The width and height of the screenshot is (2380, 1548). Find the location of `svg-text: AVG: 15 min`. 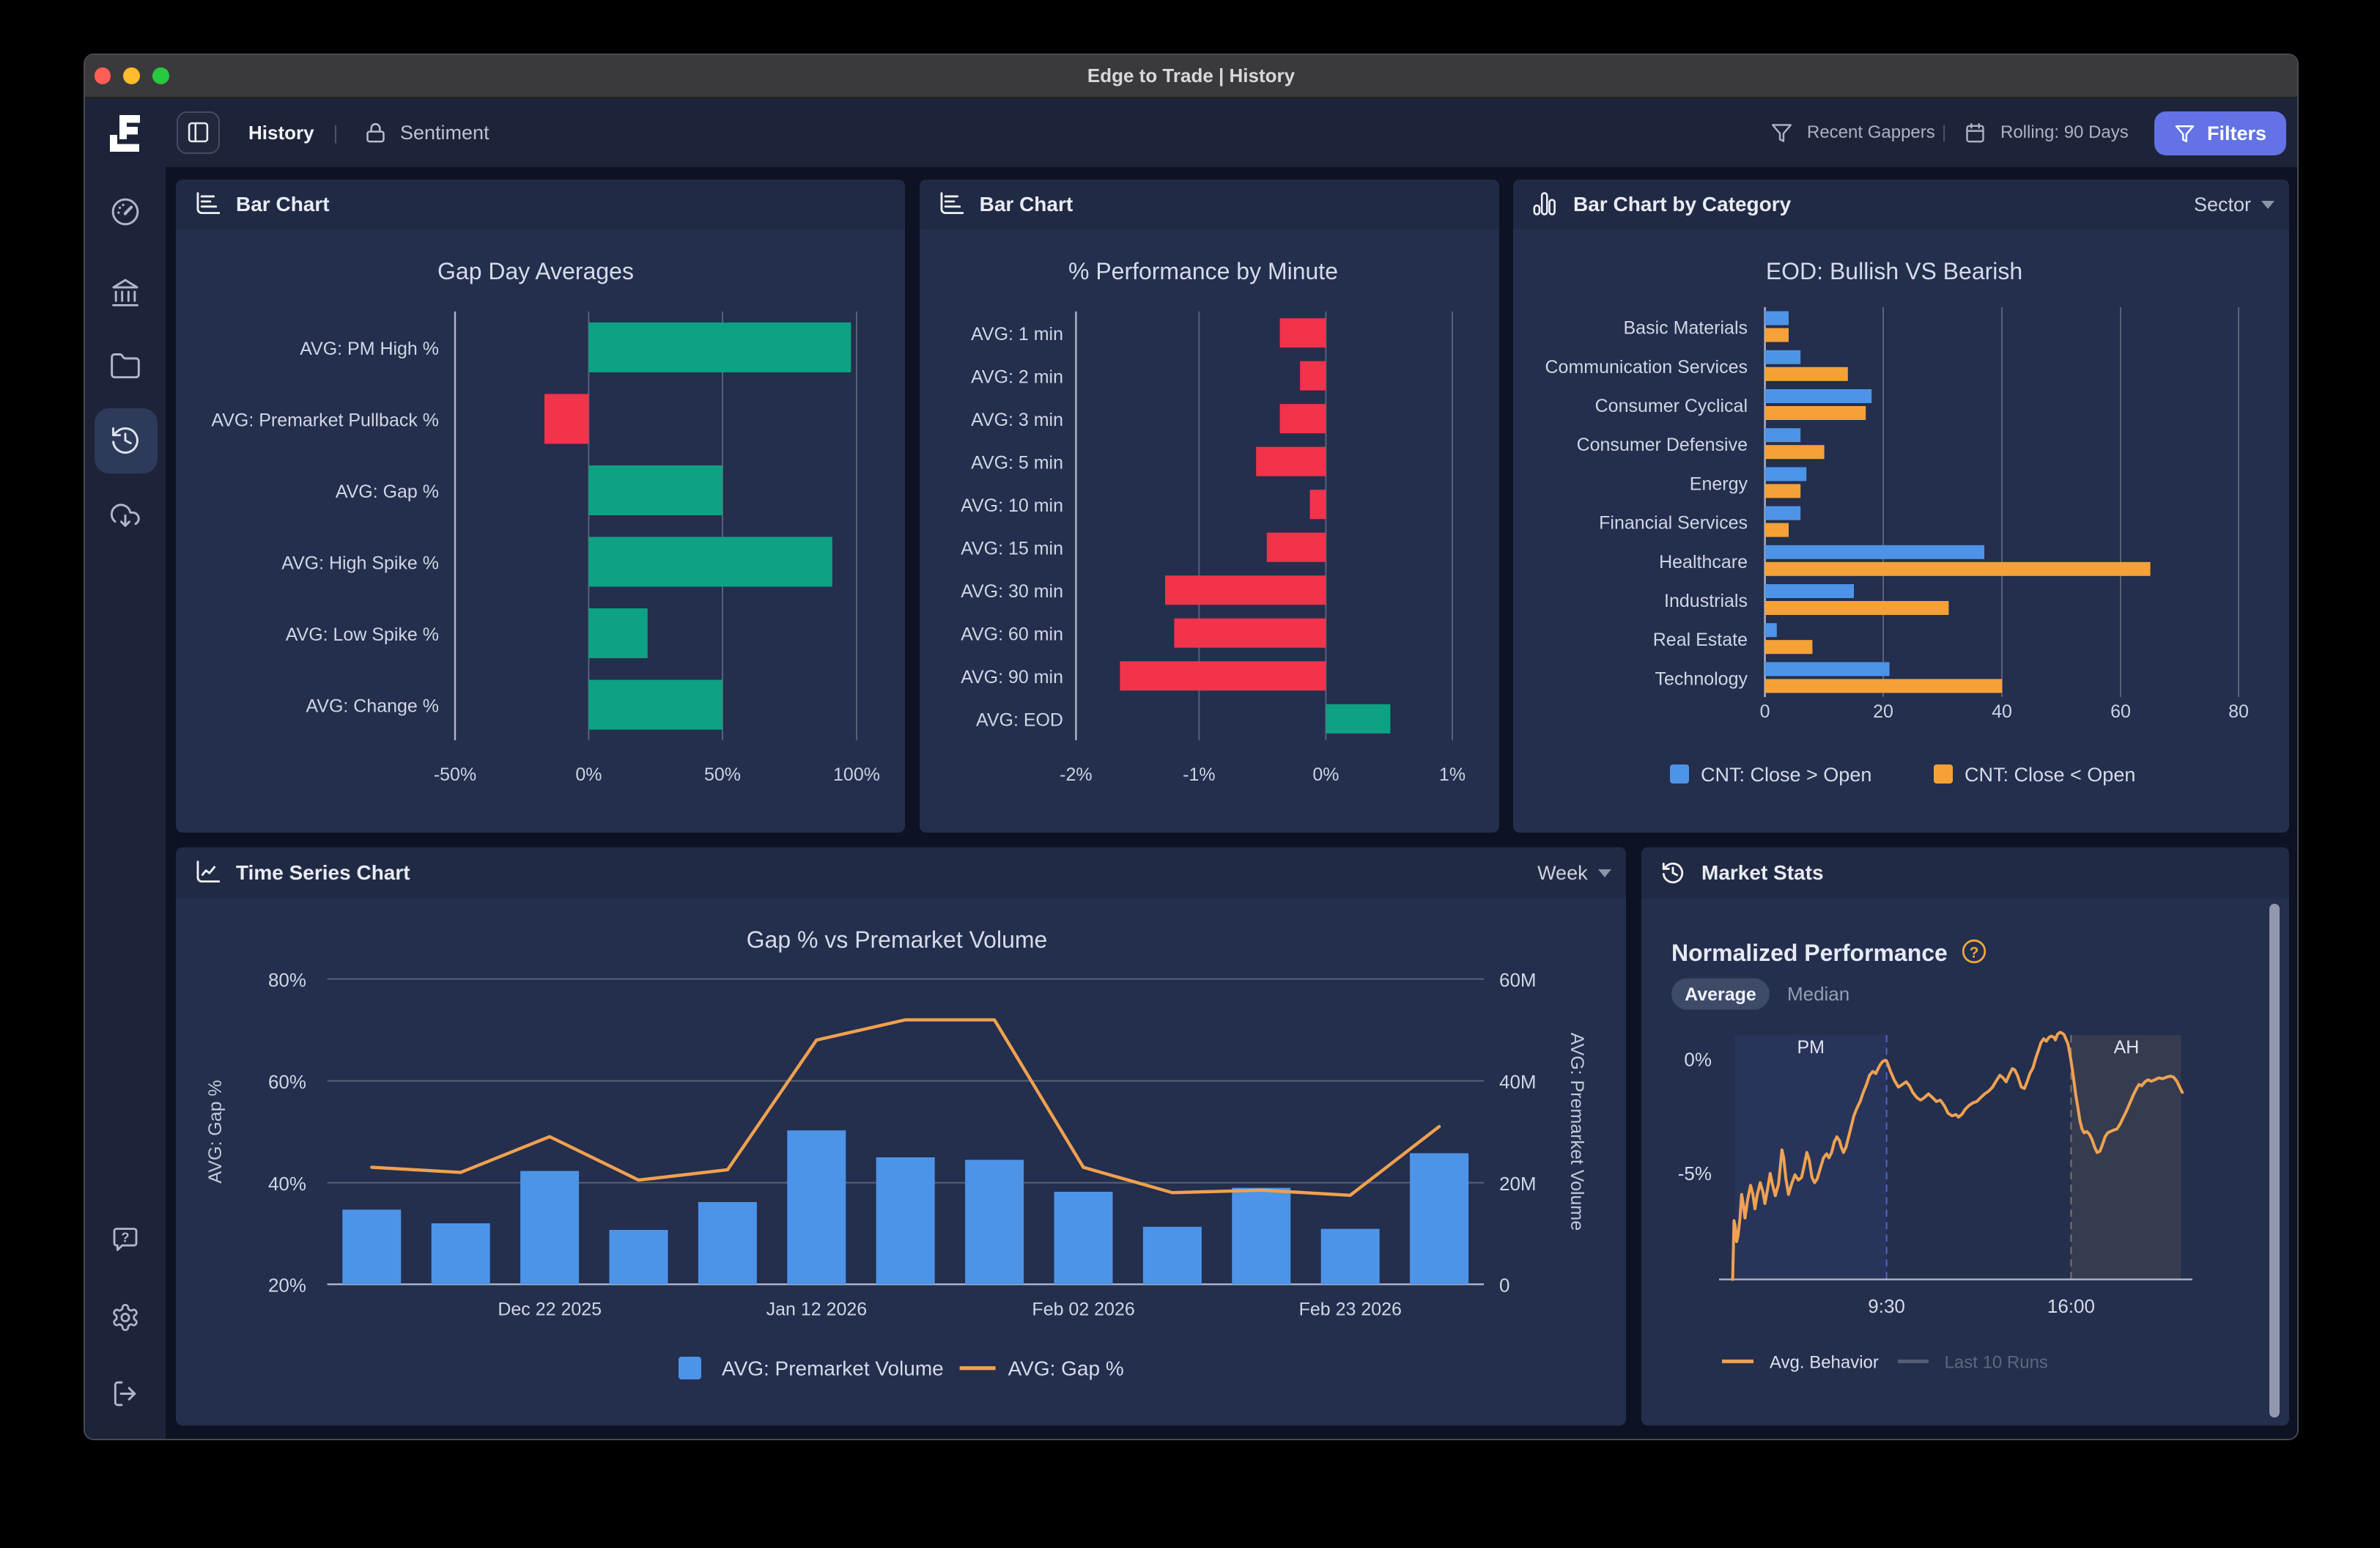

svg-text: AVG: 15 min is located at coordinates (1012, 549).